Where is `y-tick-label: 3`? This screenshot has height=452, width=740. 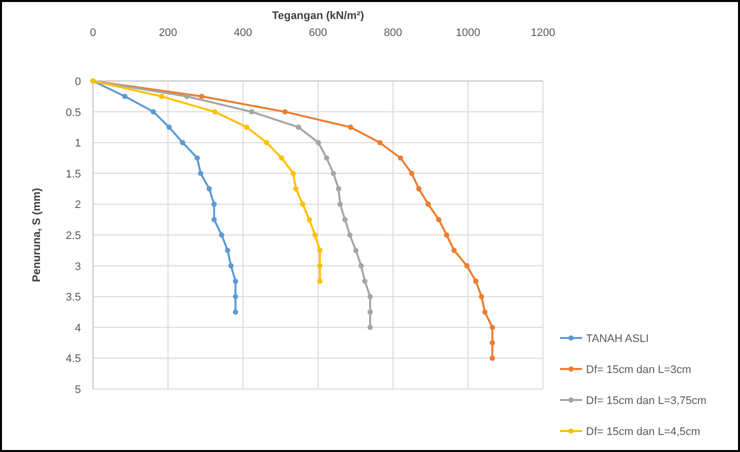
y-tick-label: 3 is located at coordinates (77, 266).